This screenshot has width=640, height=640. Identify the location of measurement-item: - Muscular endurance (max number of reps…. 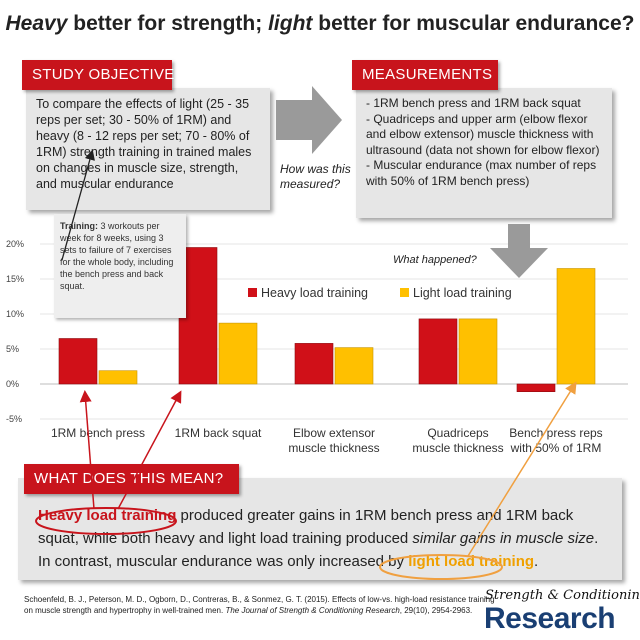
(481, 173).